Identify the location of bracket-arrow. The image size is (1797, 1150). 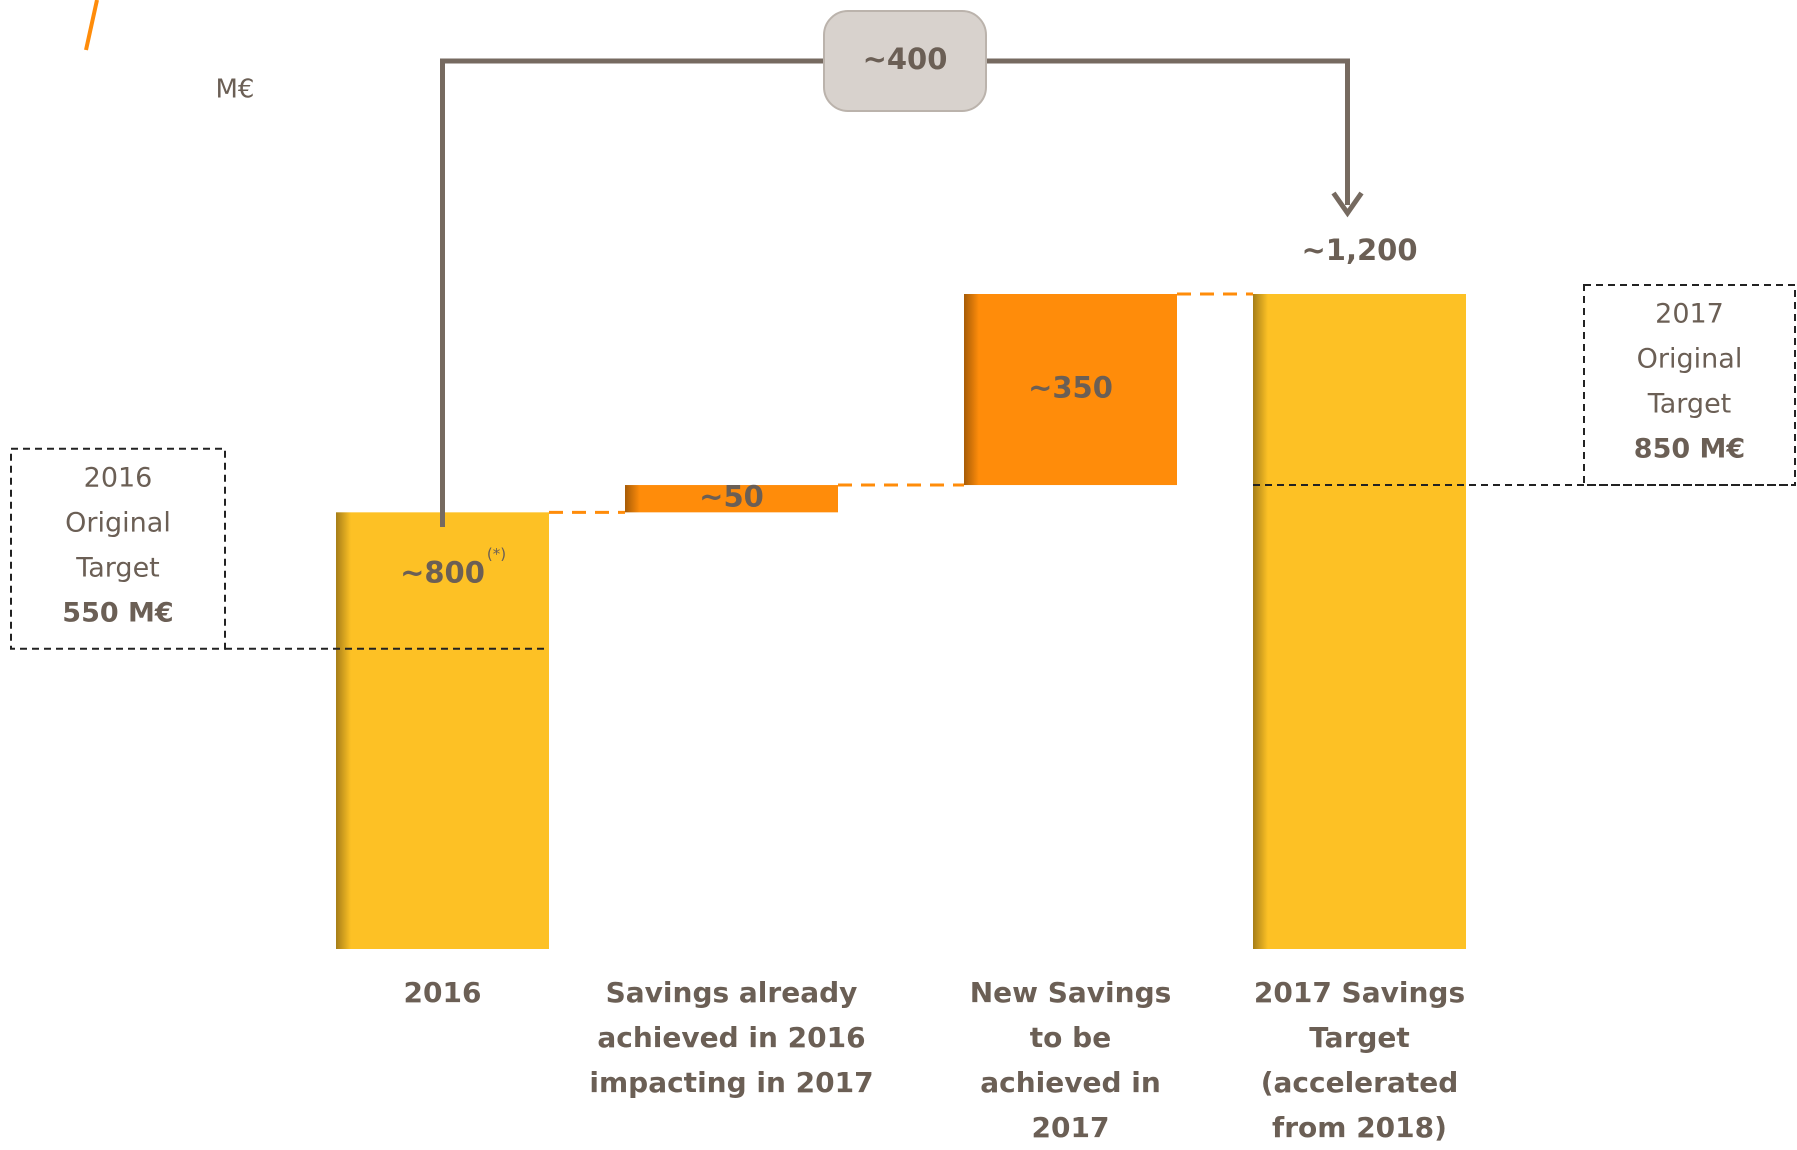
(1347, 204).